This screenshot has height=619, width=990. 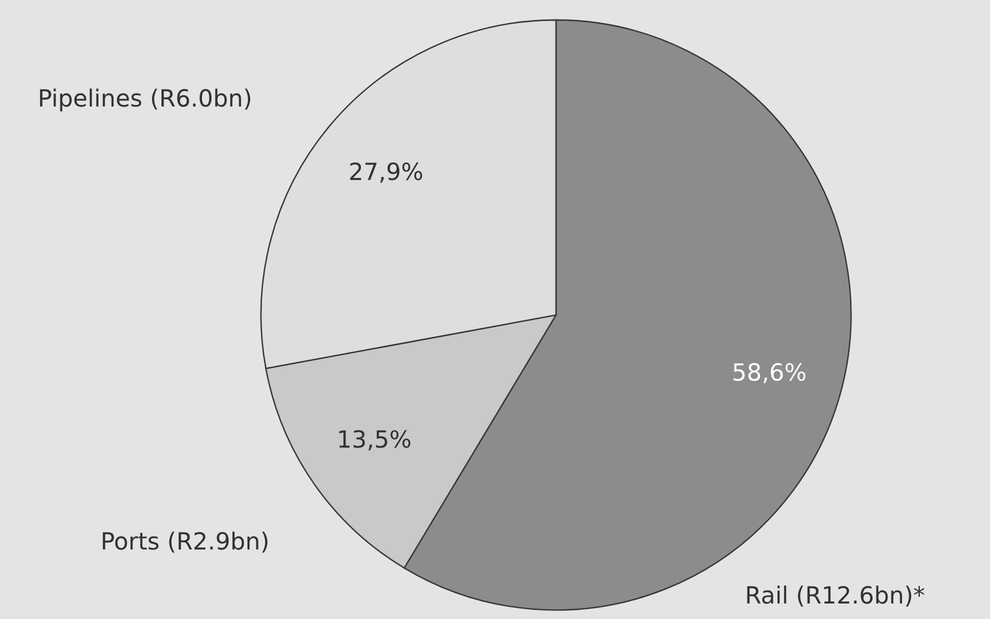 I want to click on slice-label: Ports (R2.9bn), so click(x=185, y=542).